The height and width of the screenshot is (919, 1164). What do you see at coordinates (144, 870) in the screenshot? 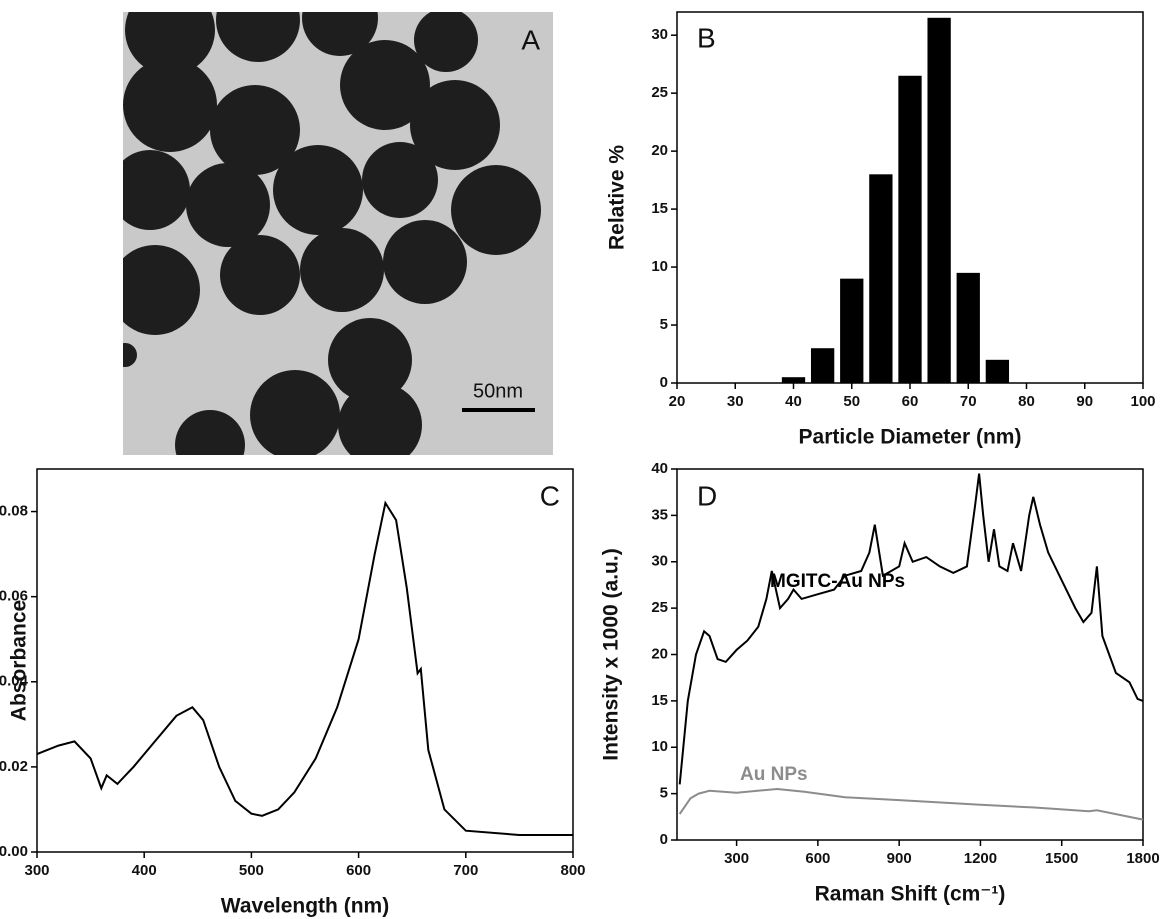
I see `x-tick-label: 400` at bounding box center [144, 870].